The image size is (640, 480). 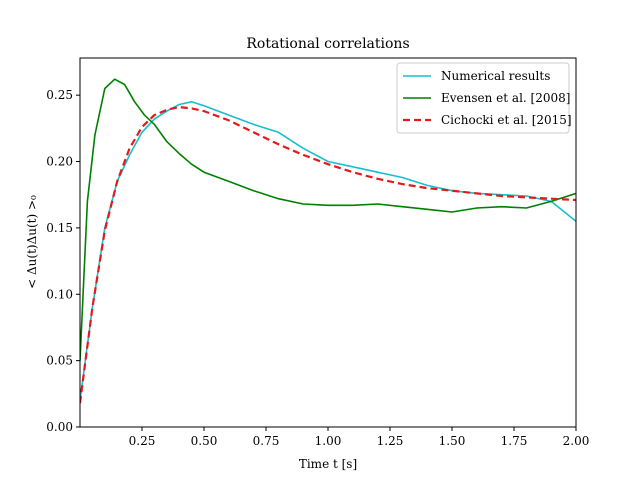 I want to click on y-axis-label: < Δu(t)Δu(t) >₀, so click(x=32, y=242).